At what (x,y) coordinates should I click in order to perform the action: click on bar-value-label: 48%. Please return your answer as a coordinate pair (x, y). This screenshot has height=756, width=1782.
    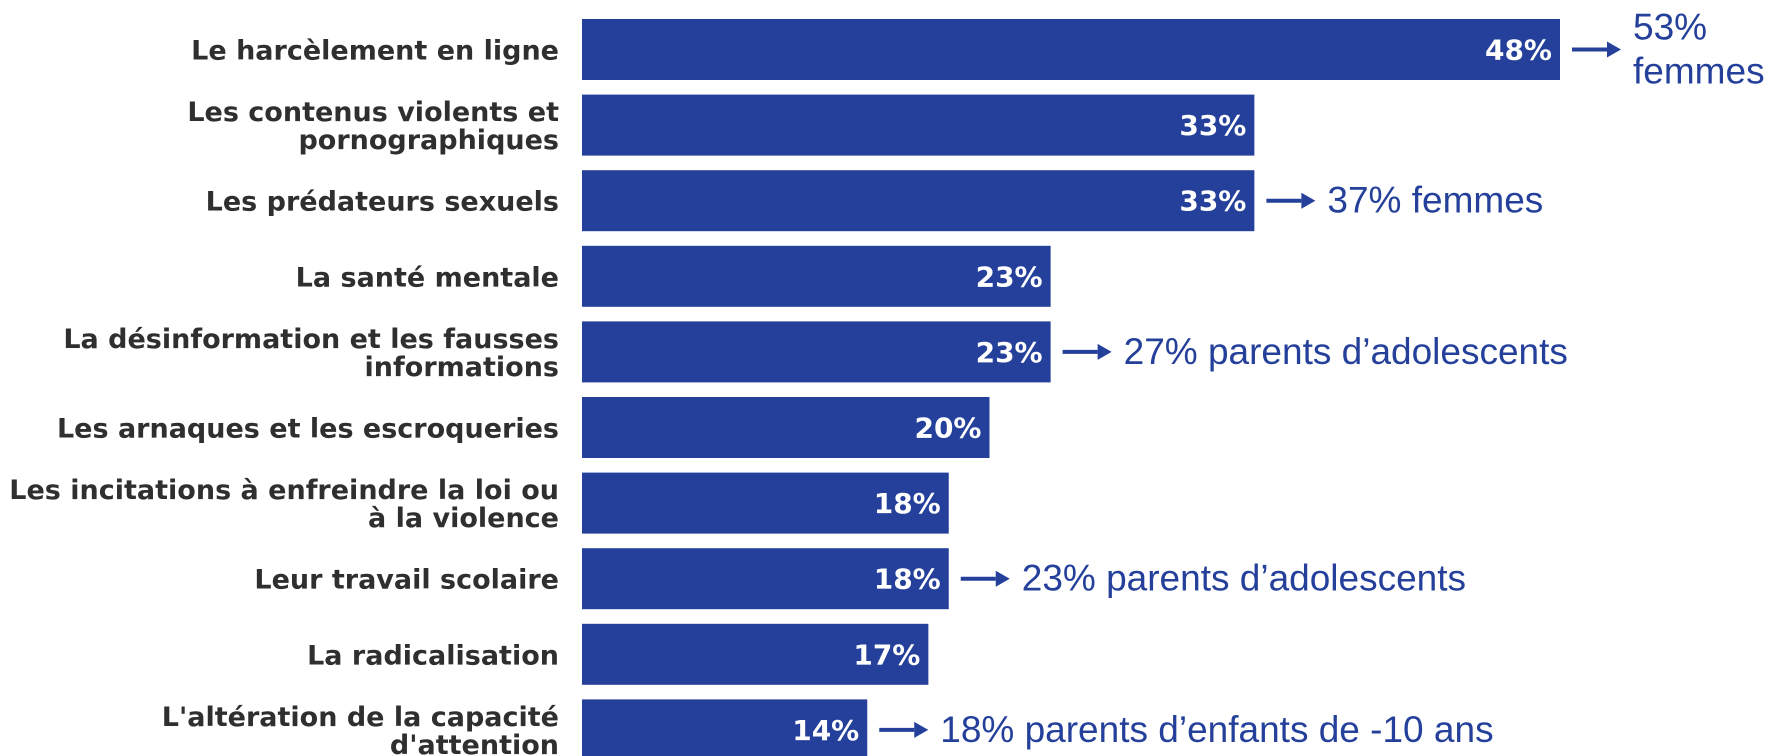
    Looking at the image, I should click on (1518, 50).